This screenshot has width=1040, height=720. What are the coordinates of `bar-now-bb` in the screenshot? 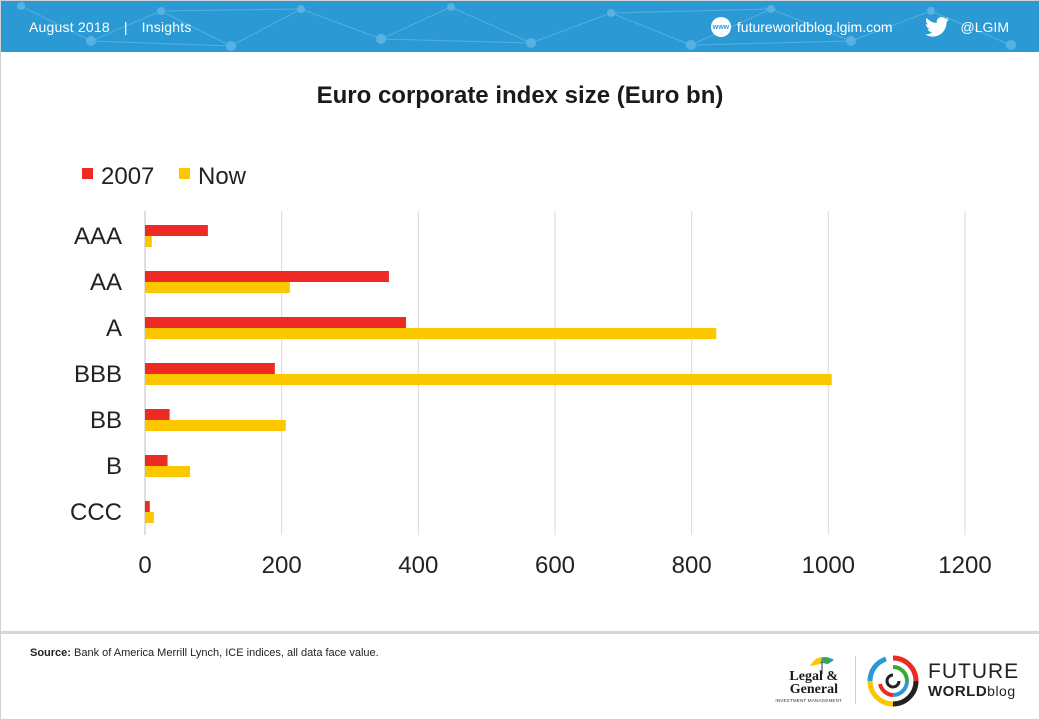 It's located at (215, 425).